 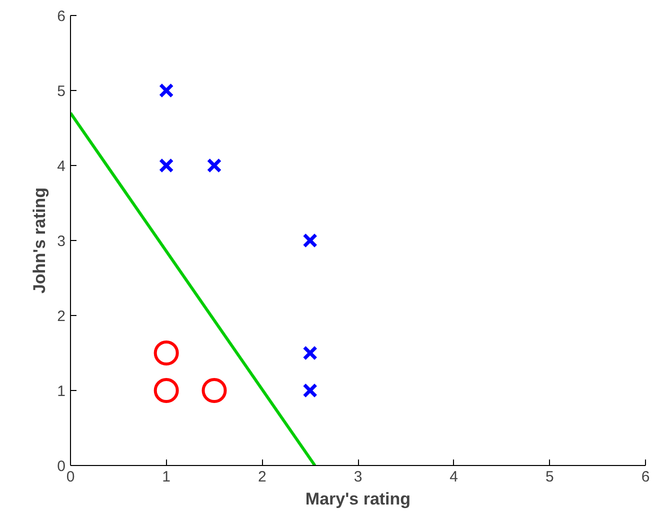 I want to click on x-tick-label: 3, so click(x=358, y=477).